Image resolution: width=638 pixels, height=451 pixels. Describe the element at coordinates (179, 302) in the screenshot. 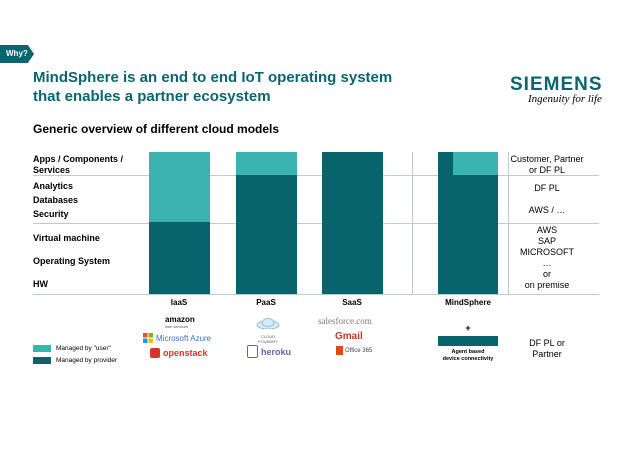

I see `column-label-iaas: IaaS` at that location.